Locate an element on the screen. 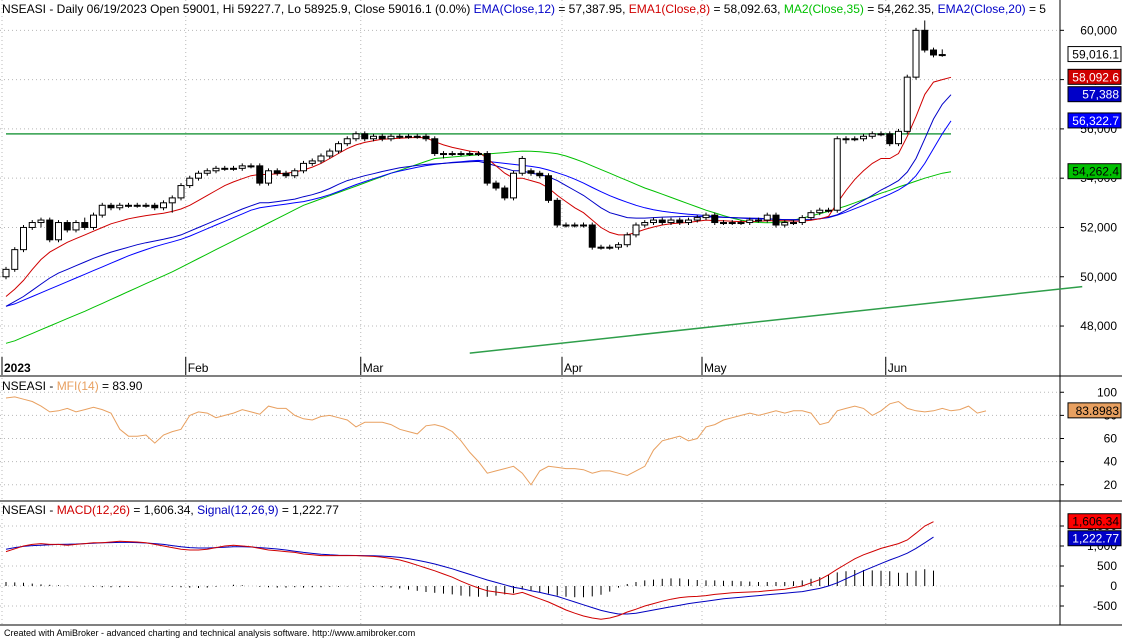 This screenshot has height=644, width=1122. y-tick-label: 40 is located at coordinates (1111, 462).